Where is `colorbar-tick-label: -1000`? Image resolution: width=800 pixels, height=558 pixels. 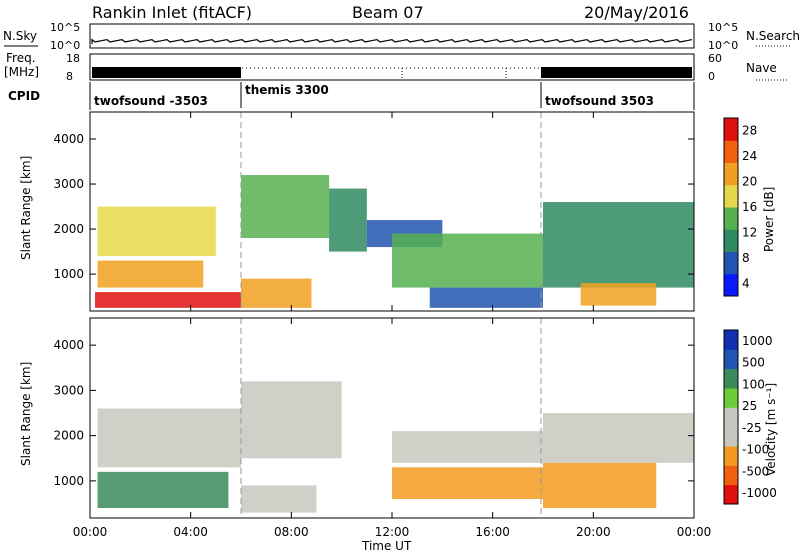
colorbar-tick-label: -1000 is located at coordinates (759, 493).